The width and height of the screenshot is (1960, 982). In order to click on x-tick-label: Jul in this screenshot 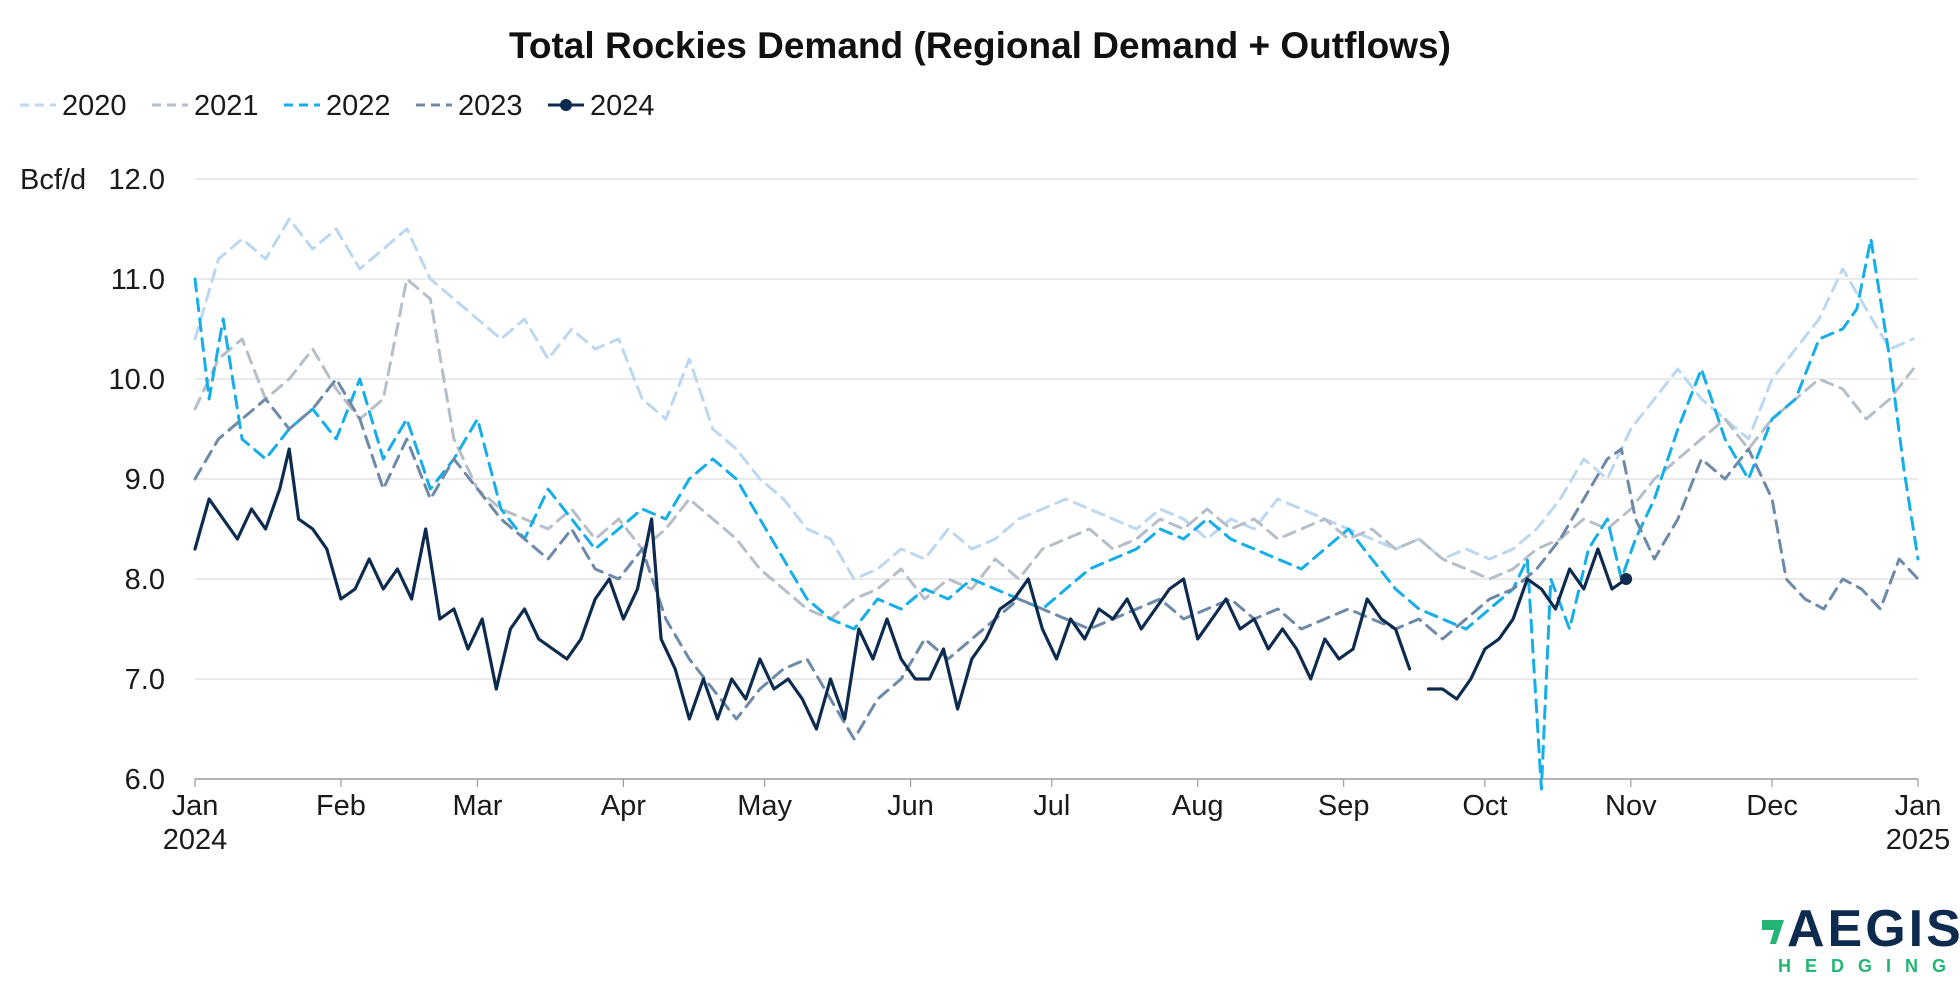, I will do `click(1051, 806)`.